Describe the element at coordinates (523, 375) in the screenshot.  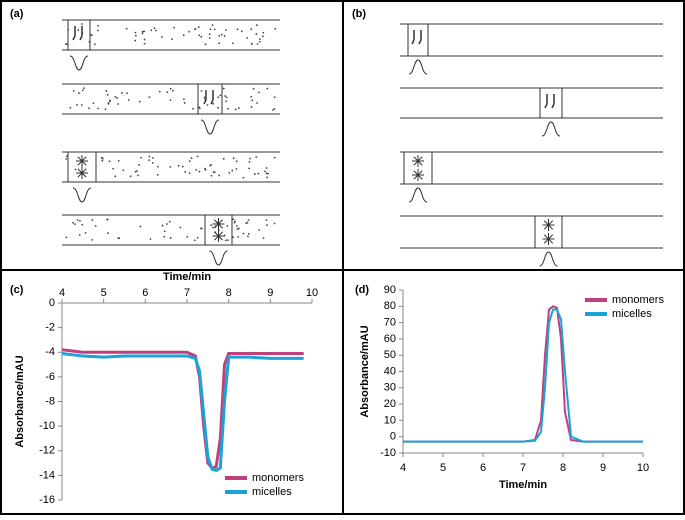
I see `series-line` at that location.